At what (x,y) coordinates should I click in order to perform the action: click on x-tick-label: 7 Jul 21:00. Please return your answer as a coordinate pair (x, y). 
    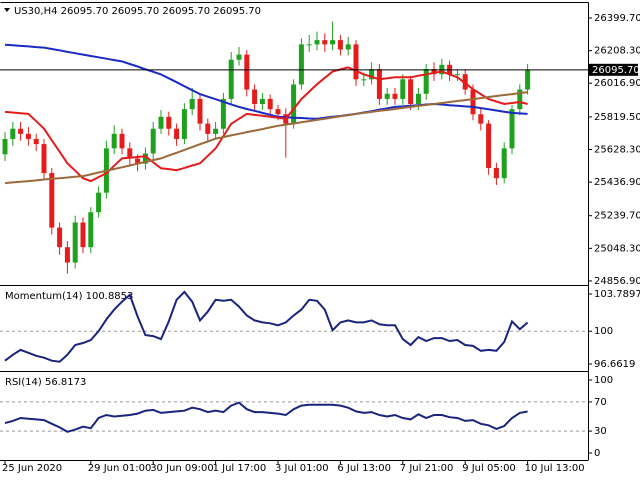
    Looking at the image, I should click on (427, 468).